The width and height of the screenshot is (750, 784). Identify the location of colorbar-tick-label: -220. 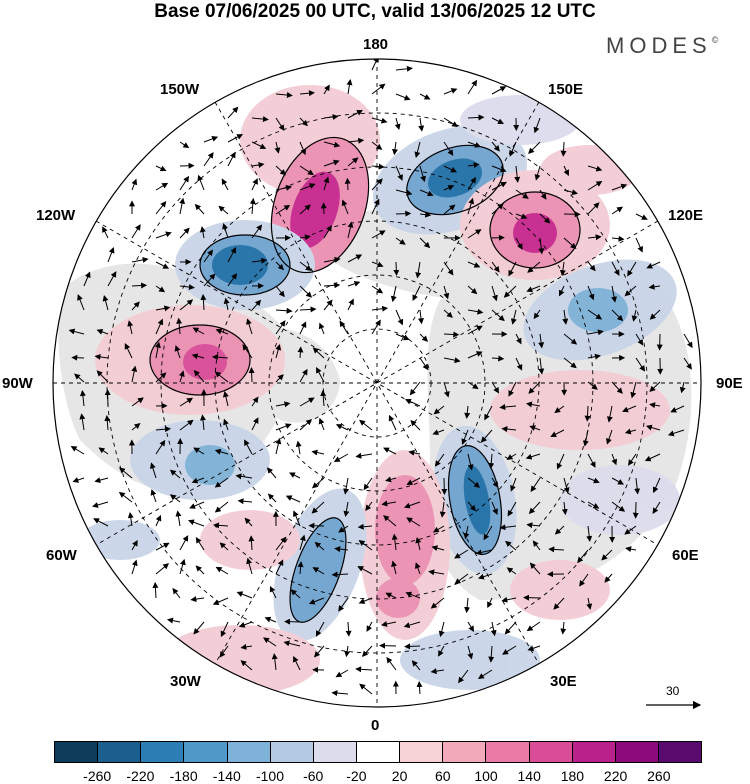
(140, 776).